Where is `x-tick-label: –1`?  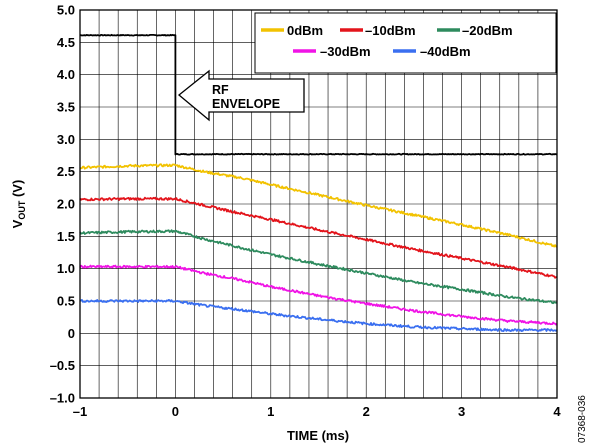
x-tick-label: –1 is located at coordinates (80, 411).